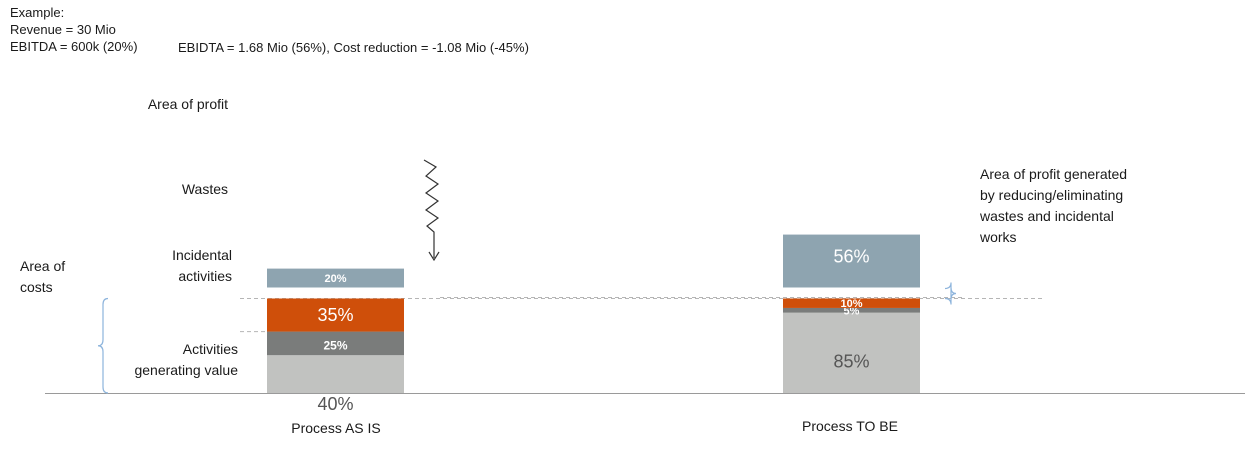 Image resolution: width=1257 pixels, height=452 pixels. What do you see at coordinates (851, 257) in the screenshot?
I see `bar-label-tobe-profit: 56%` at bounding box center [851, 257].